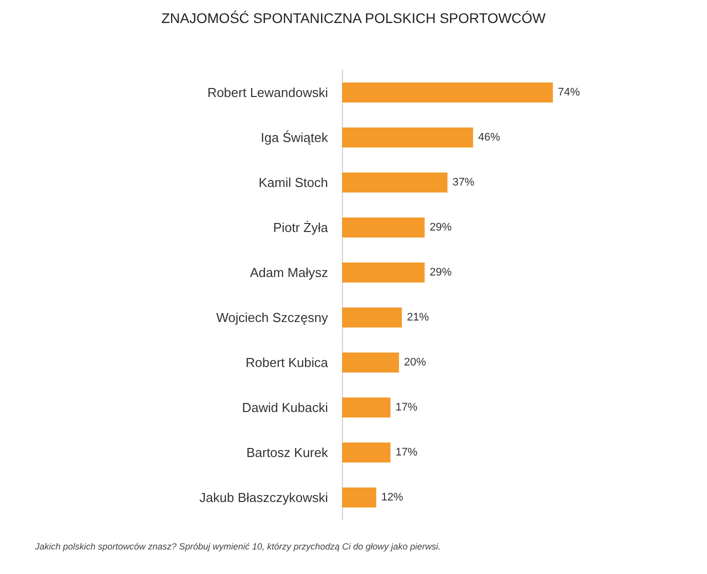  I want to click on data-label: 21%, so click(418, 318).